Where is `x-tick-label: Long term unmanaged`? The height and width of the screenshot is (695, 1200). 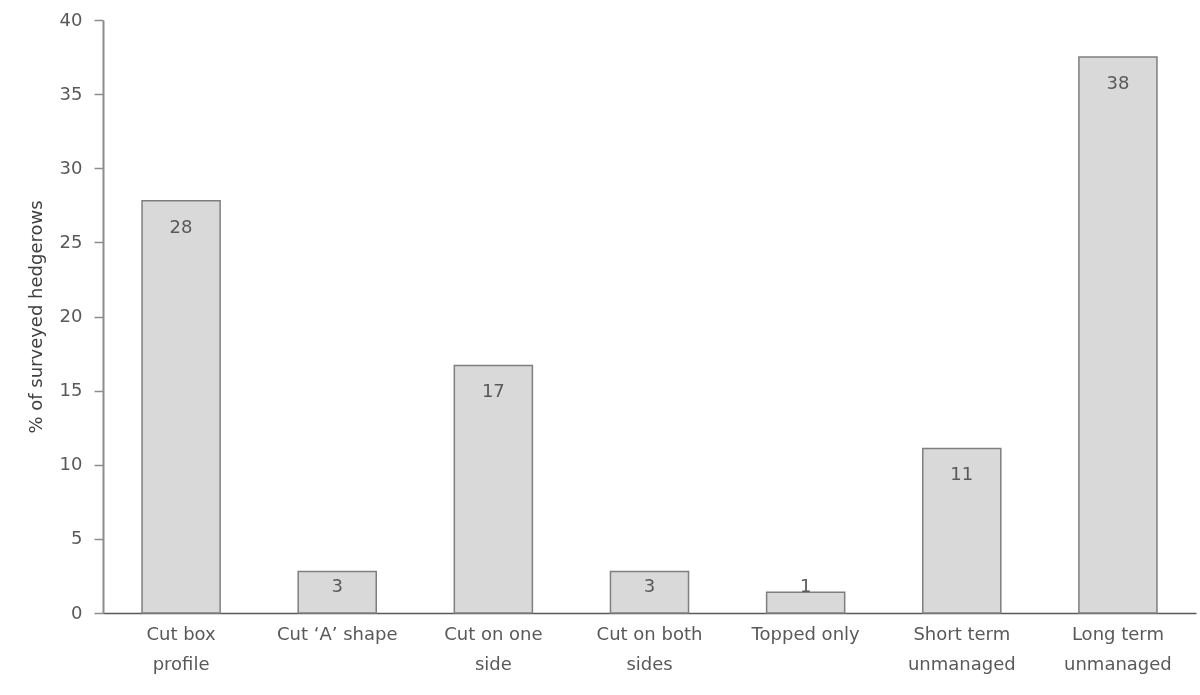
x-tick-label: Long term unmanaged is located at coordinates (1118, 648).